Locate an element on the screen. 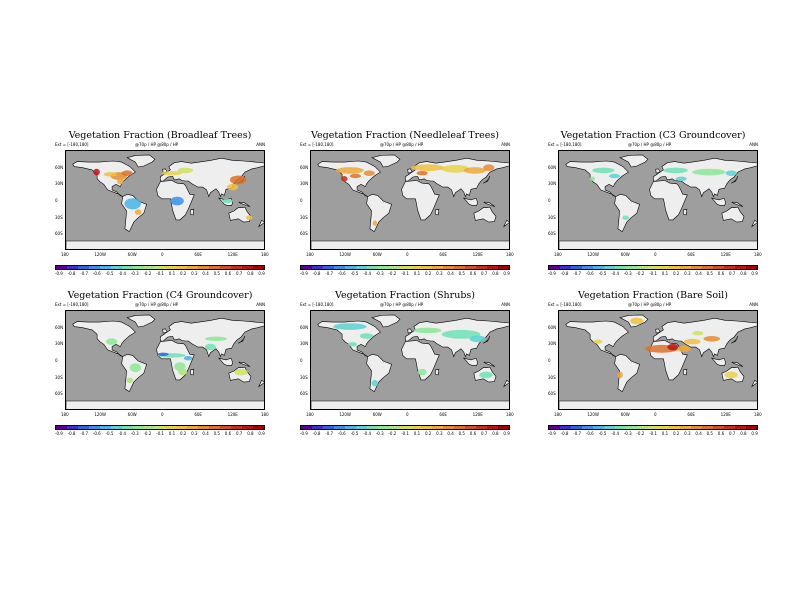 The width and height of the screenshot is (800, 600). lat-label: 60S is located at coordinates (59, 234).